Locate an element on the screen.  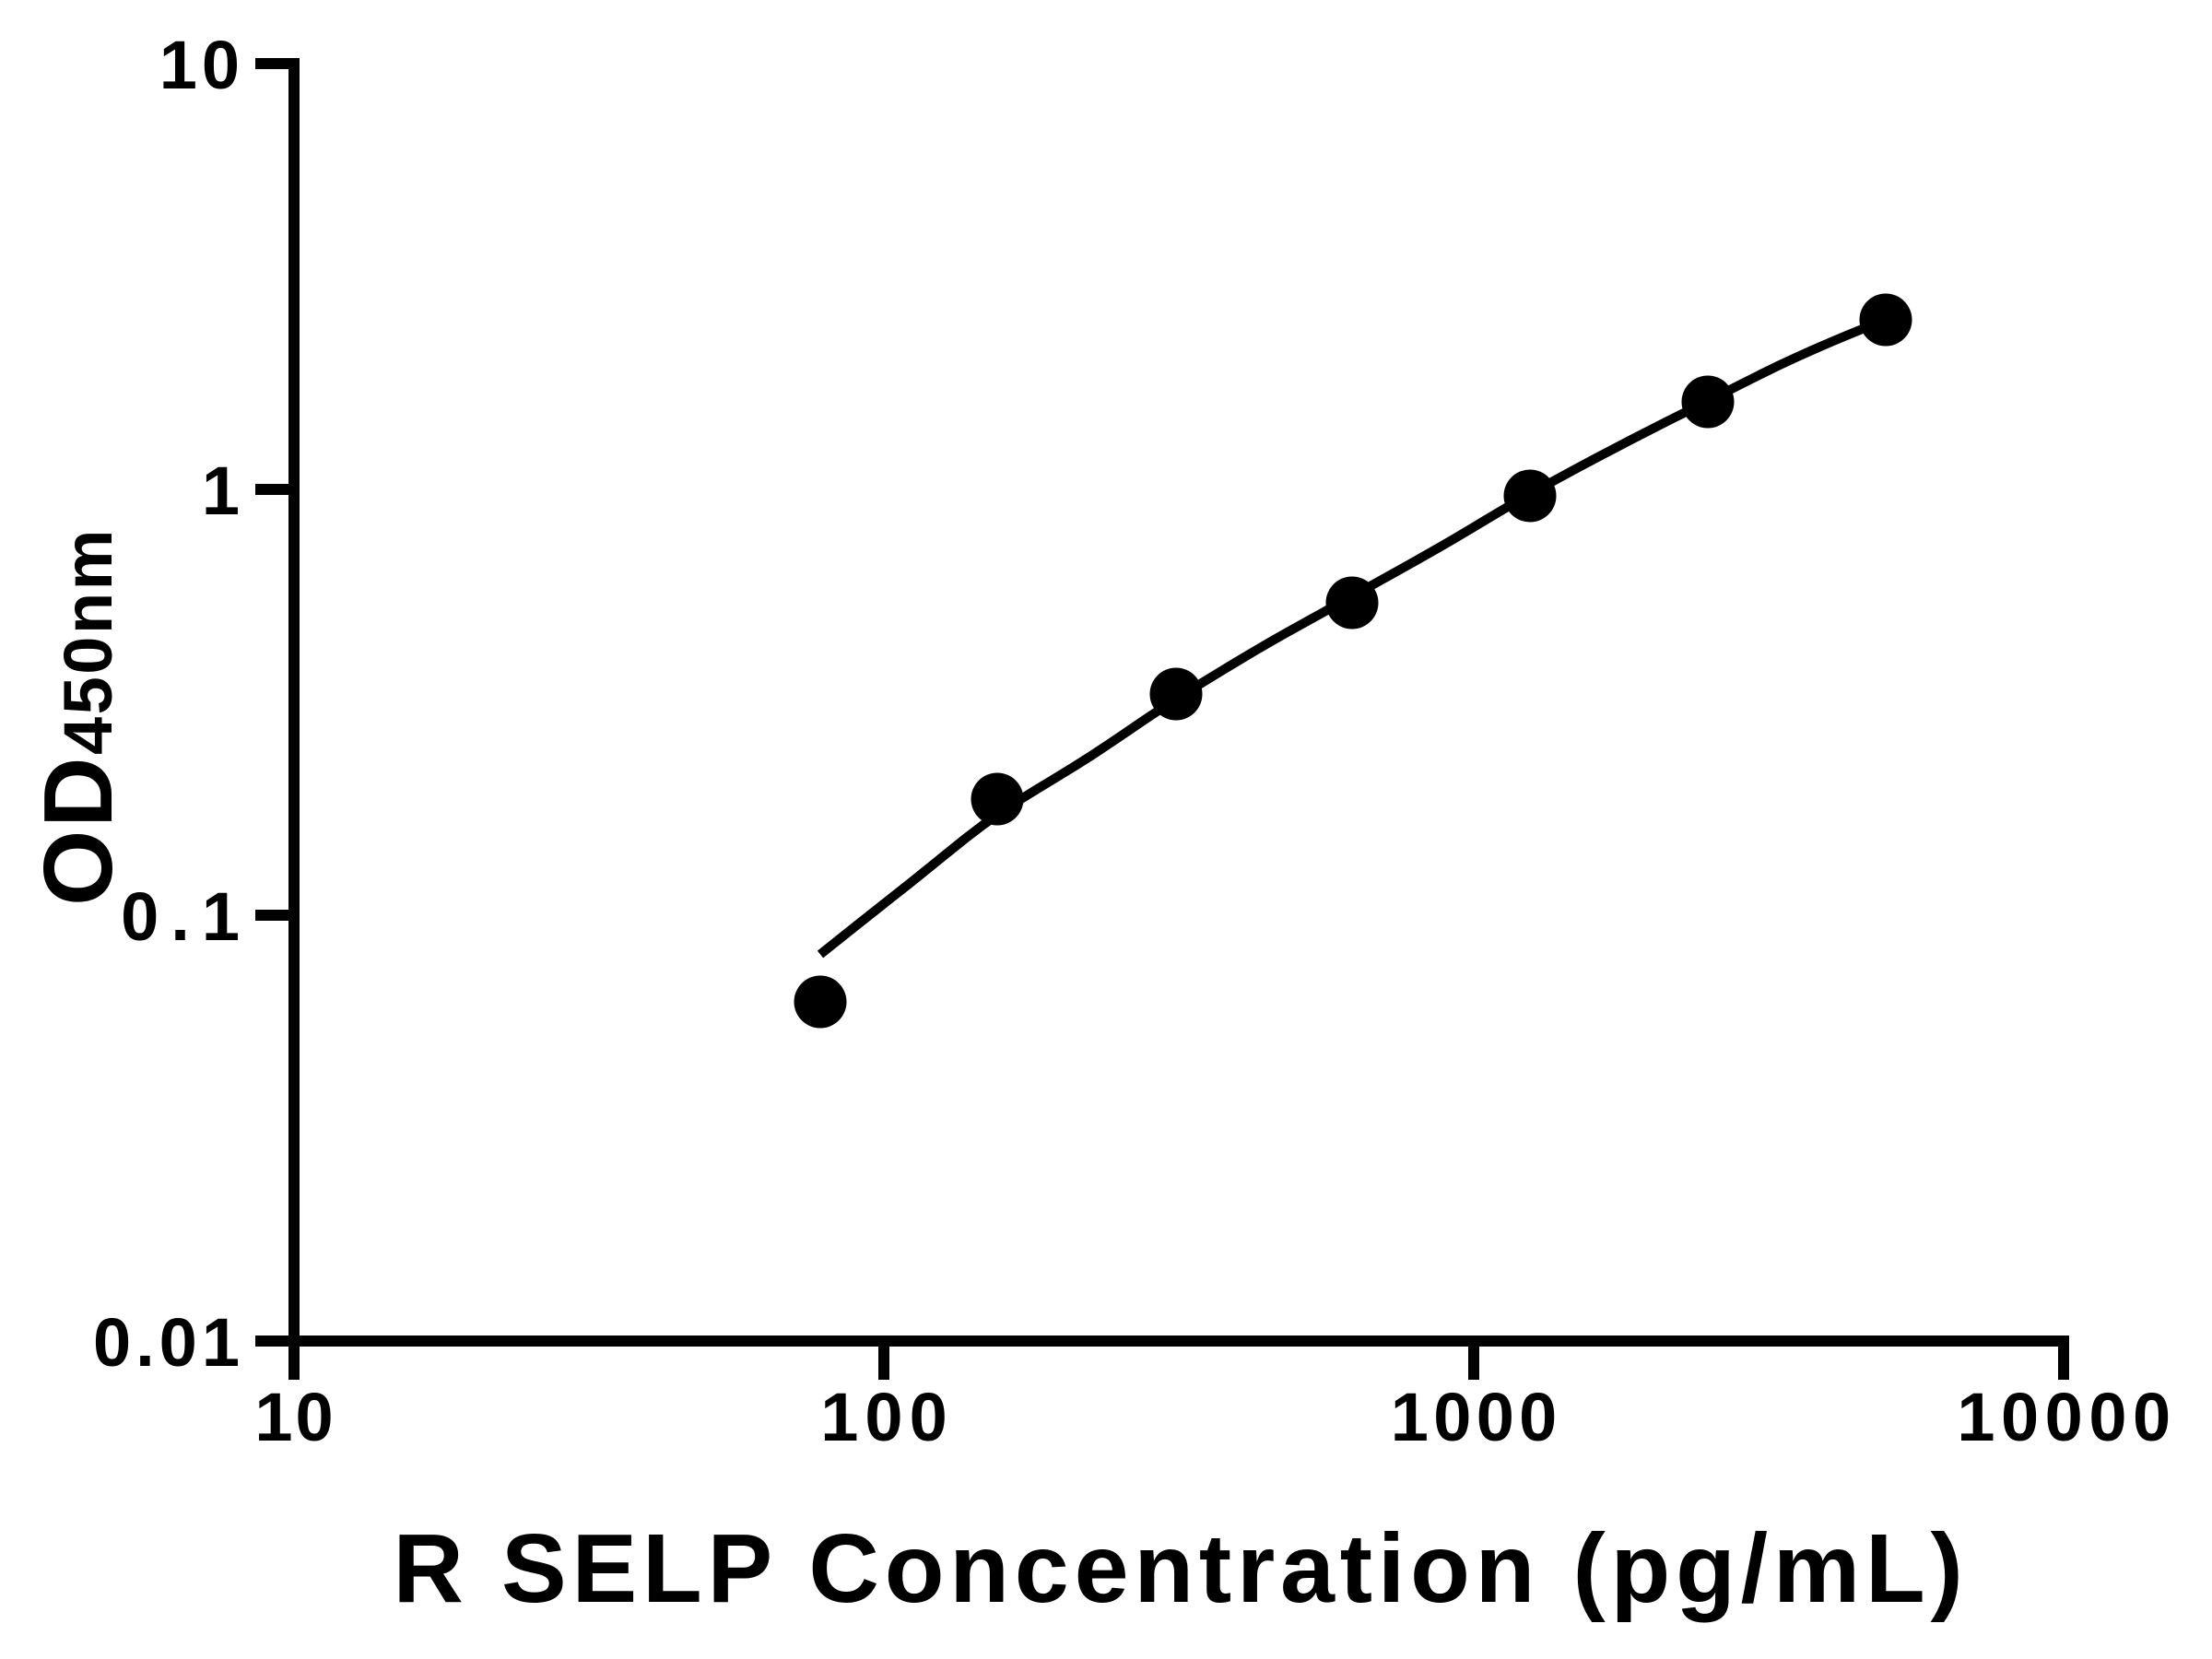
svg-text: 100 is located at coordinates (886, 1417).